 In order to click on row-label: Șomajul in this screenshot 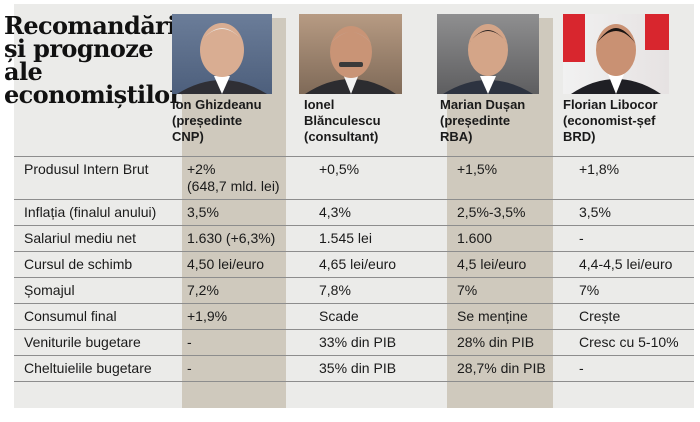, I will do `click(49, 290)`.